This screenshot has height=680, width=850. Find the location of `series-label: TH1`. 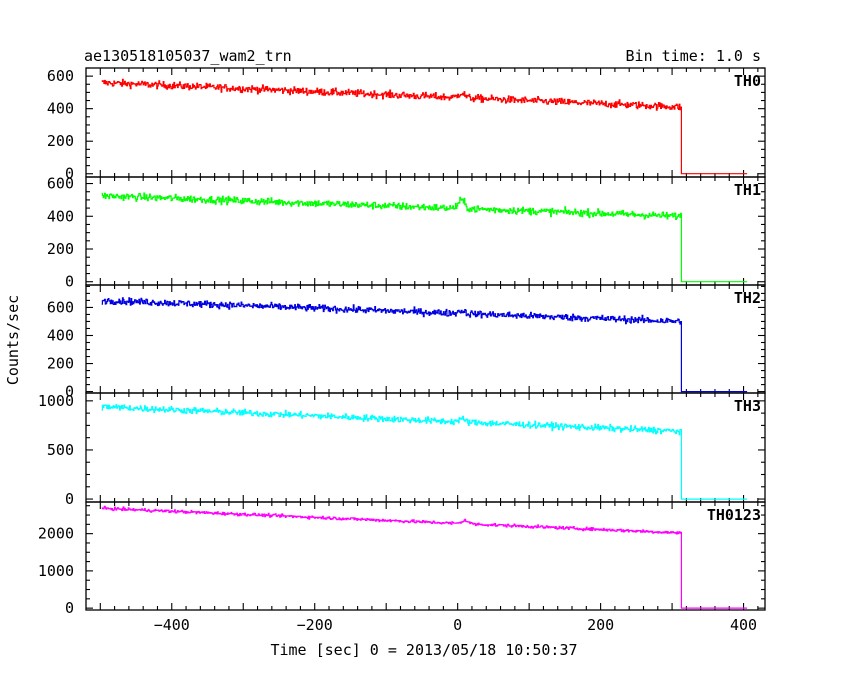

series-label: TH1 is located at coordinates (747, 190).